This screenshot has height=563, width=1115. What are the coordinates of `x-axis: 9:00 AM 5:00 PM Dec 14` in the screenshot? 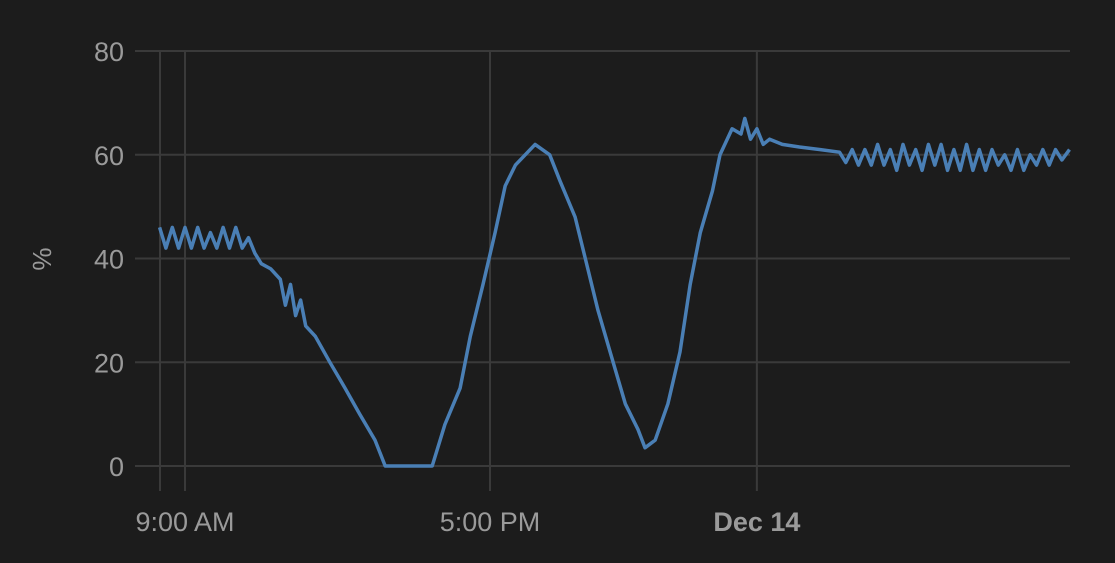 It's located at (467, 522).